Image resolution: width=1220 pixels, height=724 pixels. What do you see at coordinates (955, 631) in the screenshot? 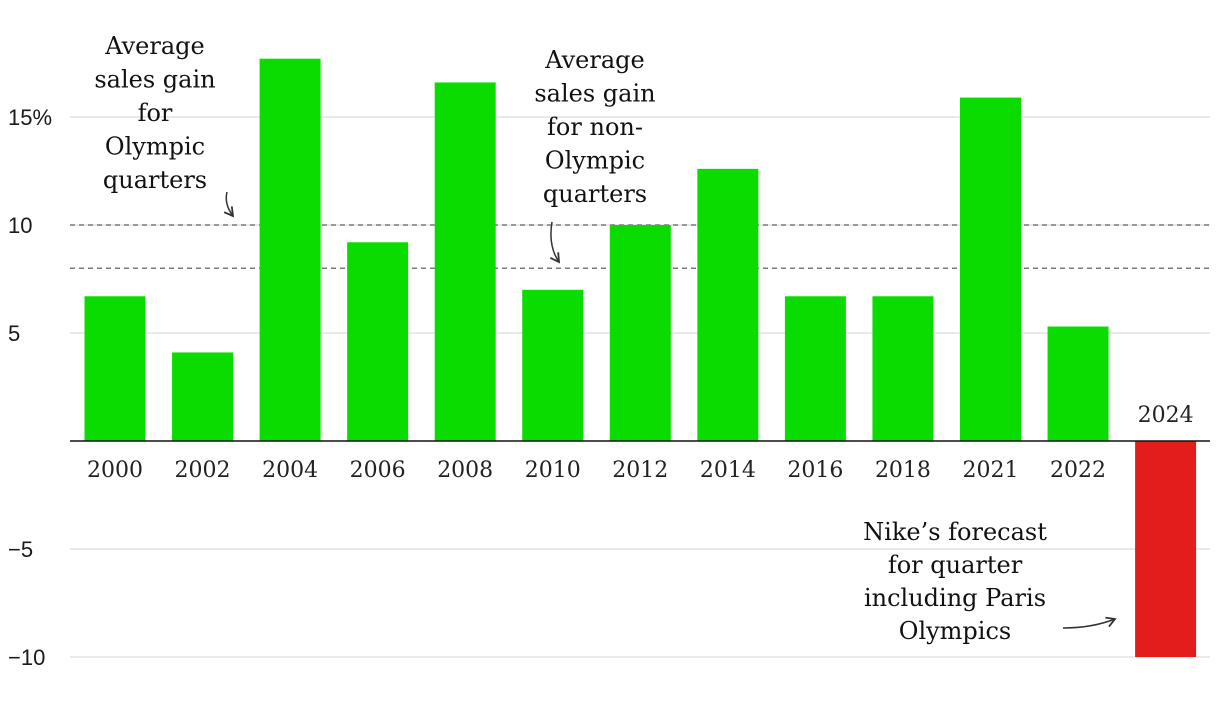
I see `annotation-line: Olympics` at bounding box center [955, 631].